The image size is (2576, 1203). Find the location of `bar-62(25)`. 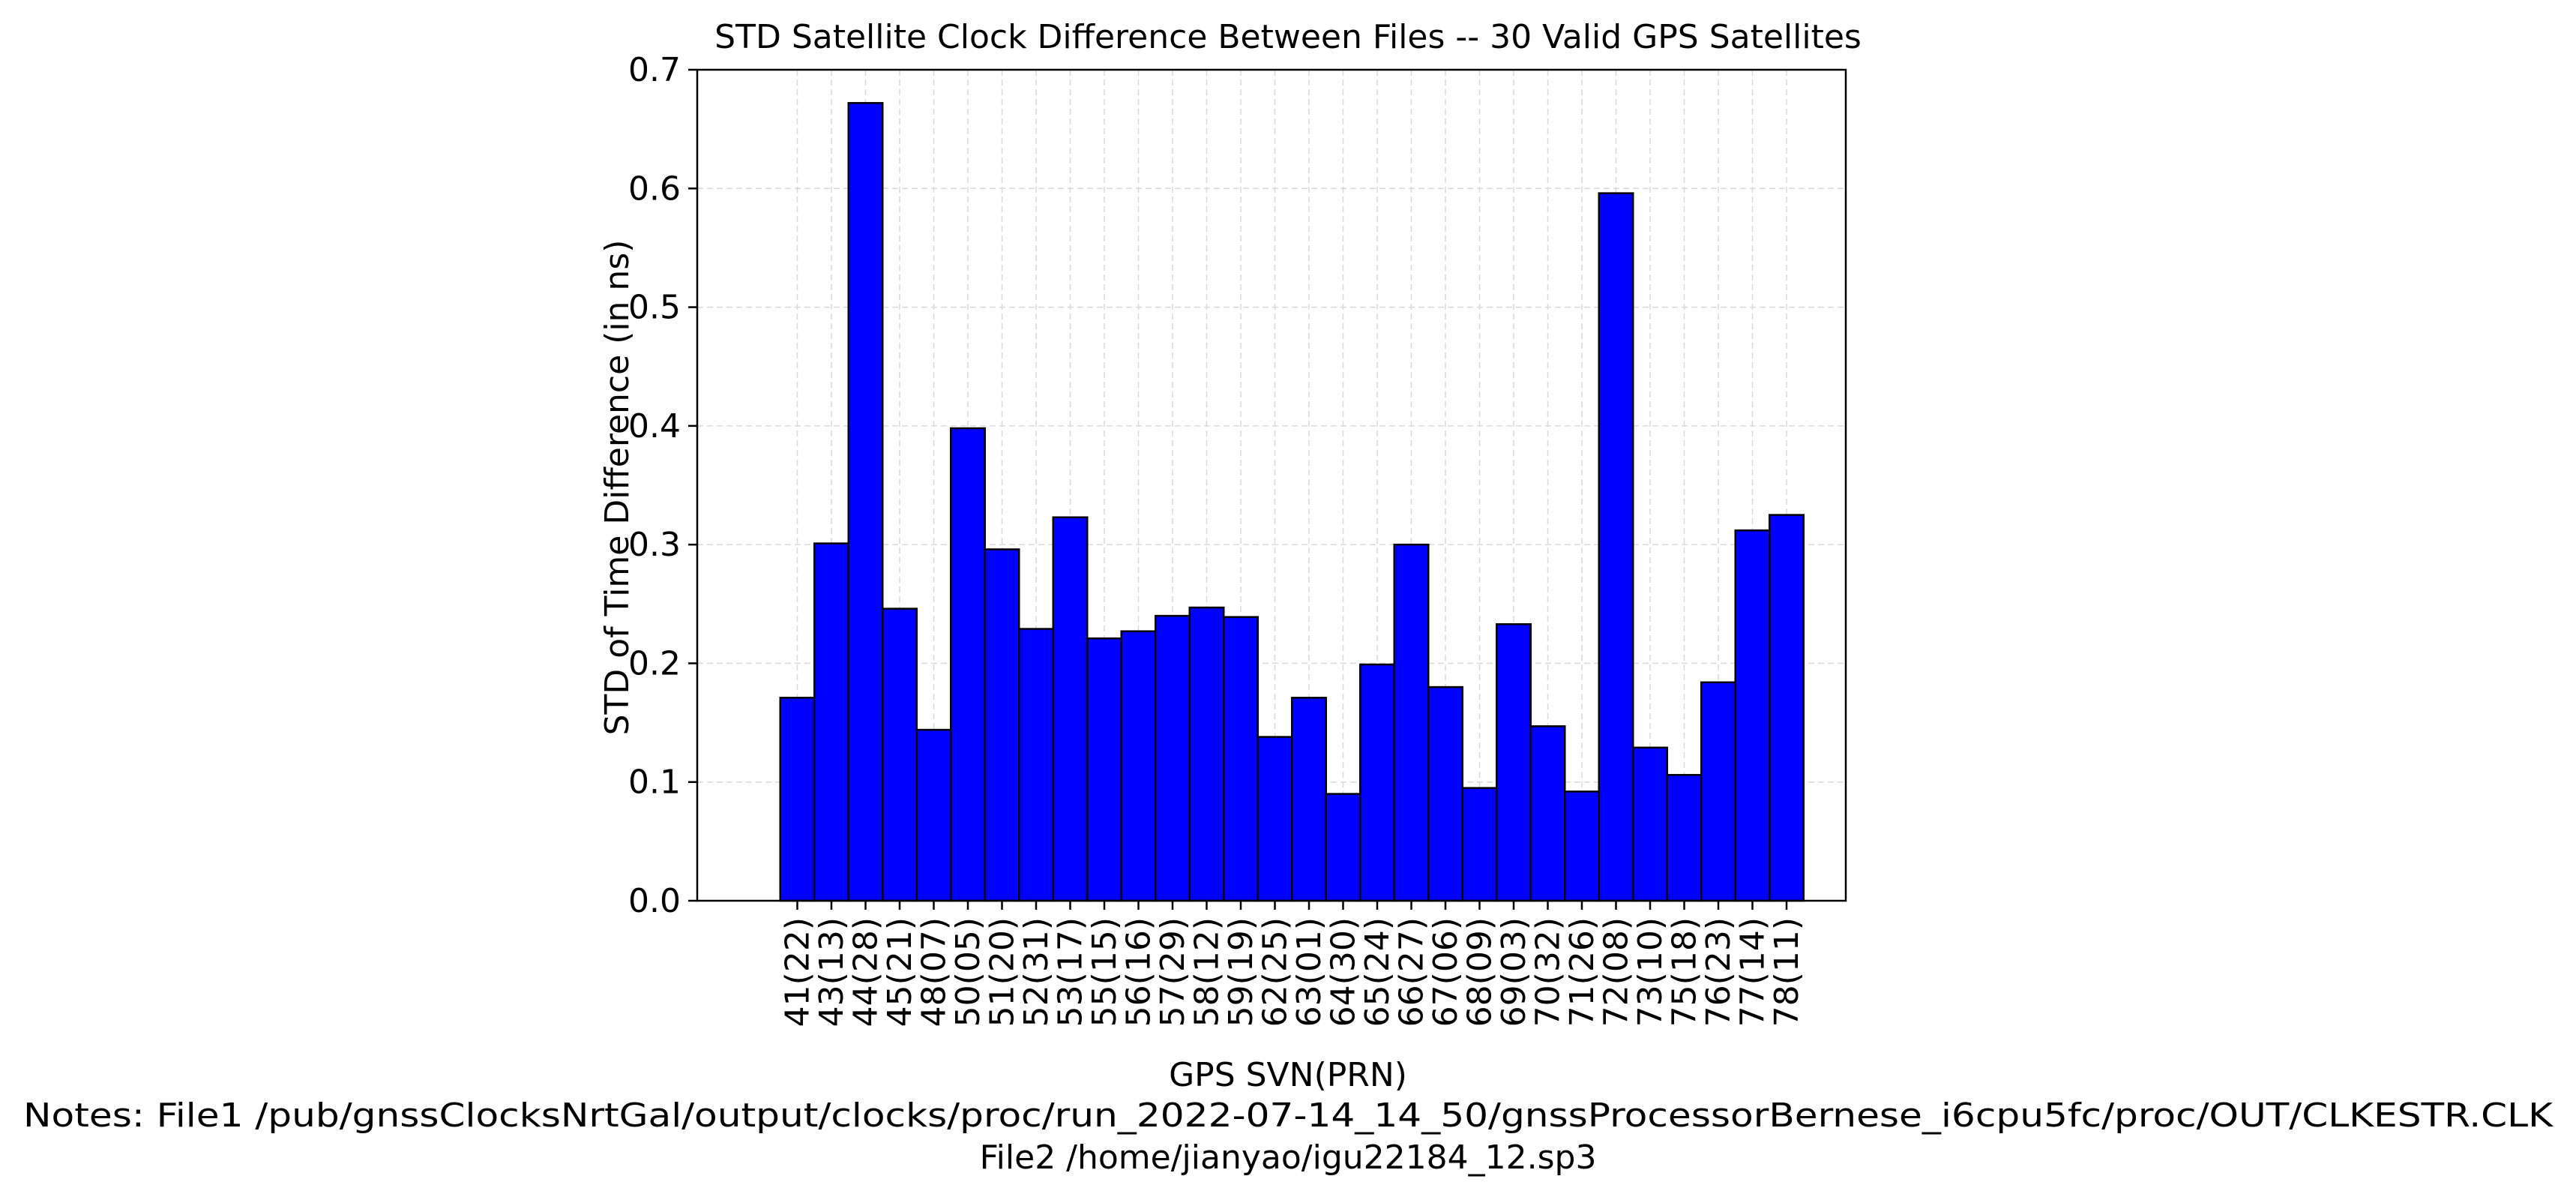

bar-62(25) is located at coordinates (1275, 819).